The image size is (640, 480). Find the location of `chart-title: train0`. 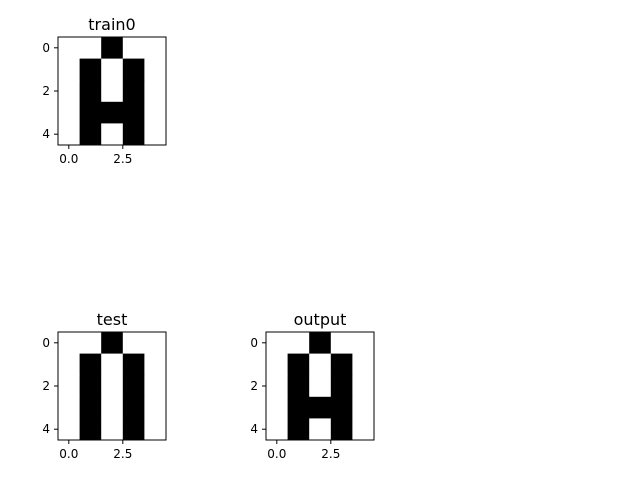

chart-title: train0 is located at coordinates (111, 24).